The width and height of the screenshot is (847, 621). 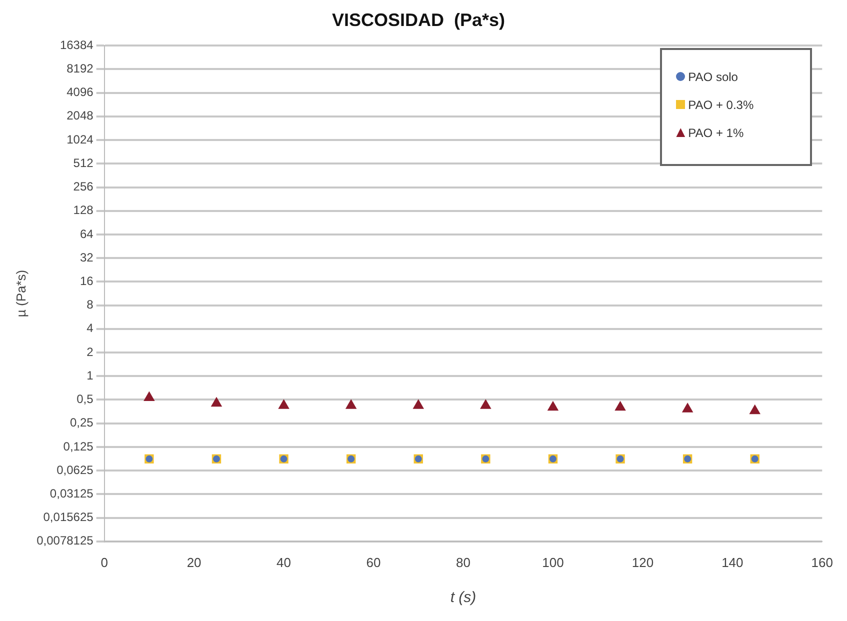 I want to click on y-tick-label: 32, so click(x=87, y=257).